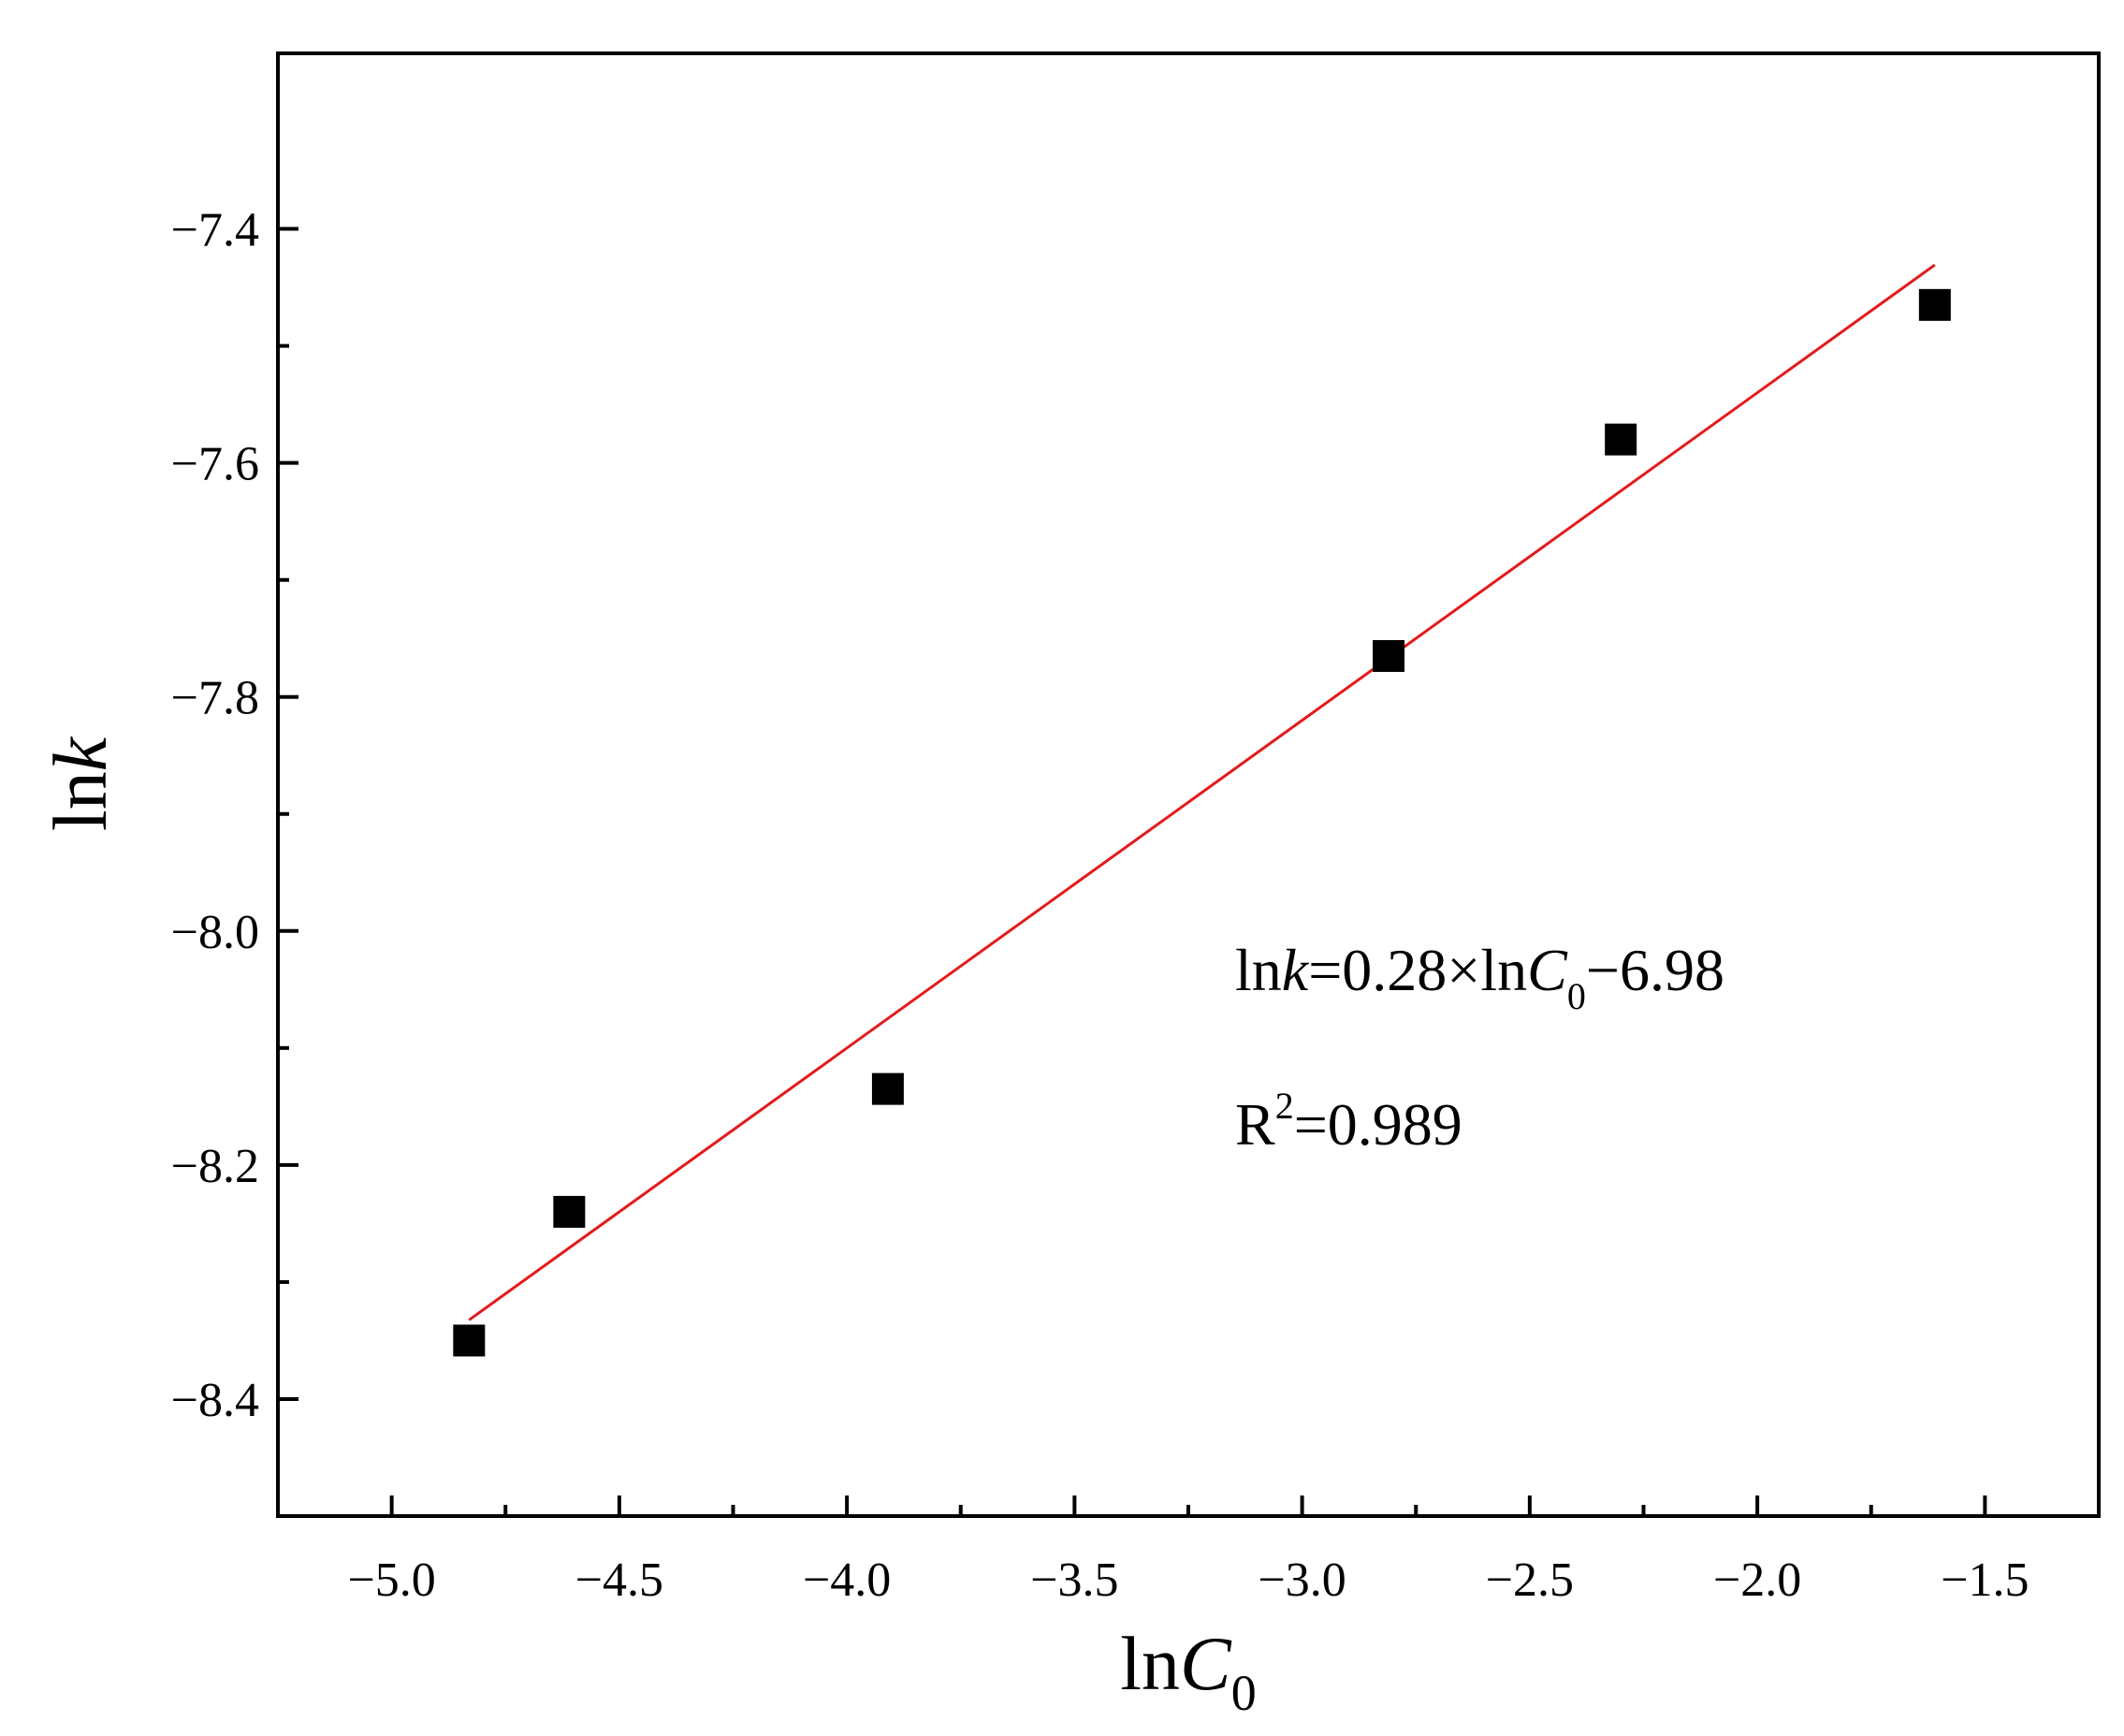  I want to click on x-axis-label: lnC0, so click(1188, 1671).